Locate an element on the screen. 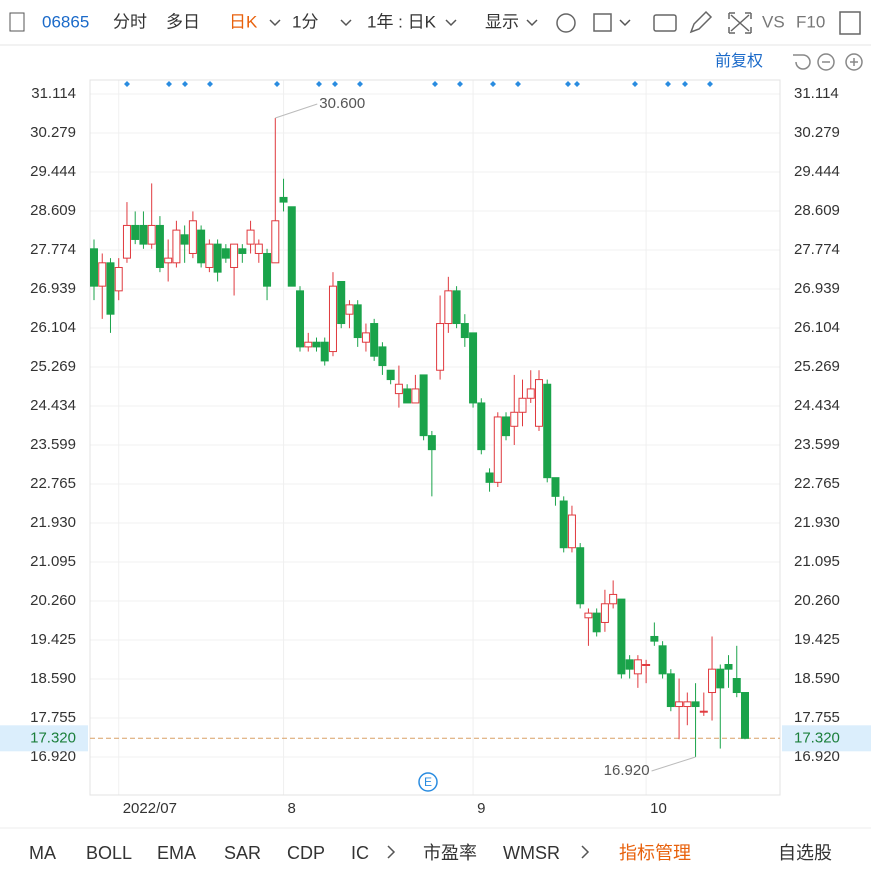 This screenshot has width=871, height=885. indicator-tab: 自选股 is located at coordinates (805, 853).